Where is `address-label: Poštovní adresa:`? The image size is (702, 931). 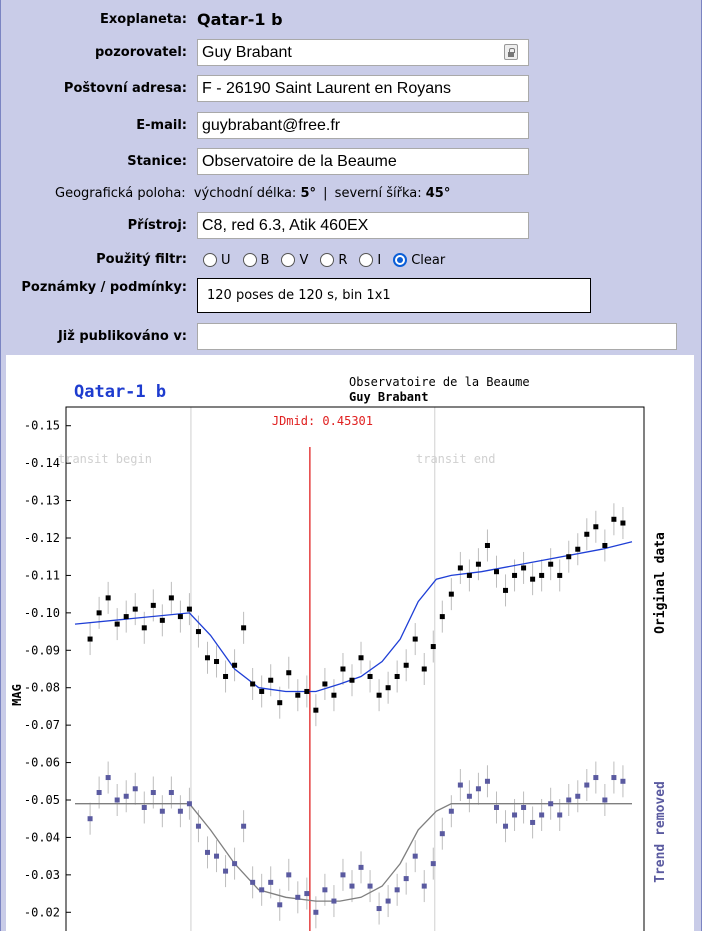
address-label: Poštovní adresa: is located at coordinates (125, 88).